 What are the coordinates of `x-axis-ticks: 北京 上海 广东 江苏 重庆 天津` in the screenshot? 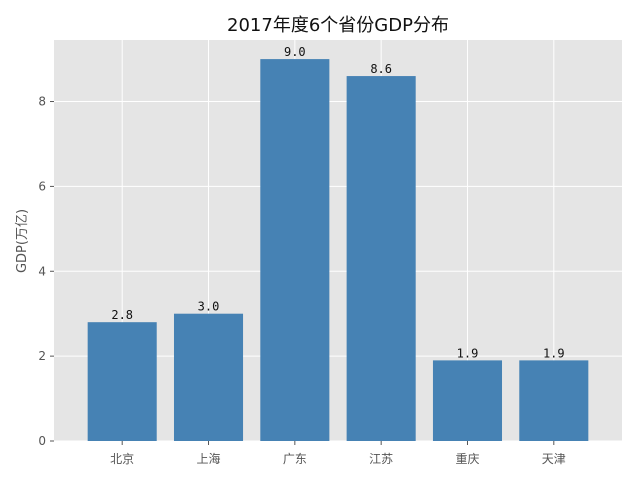 It's located at (338, 453).